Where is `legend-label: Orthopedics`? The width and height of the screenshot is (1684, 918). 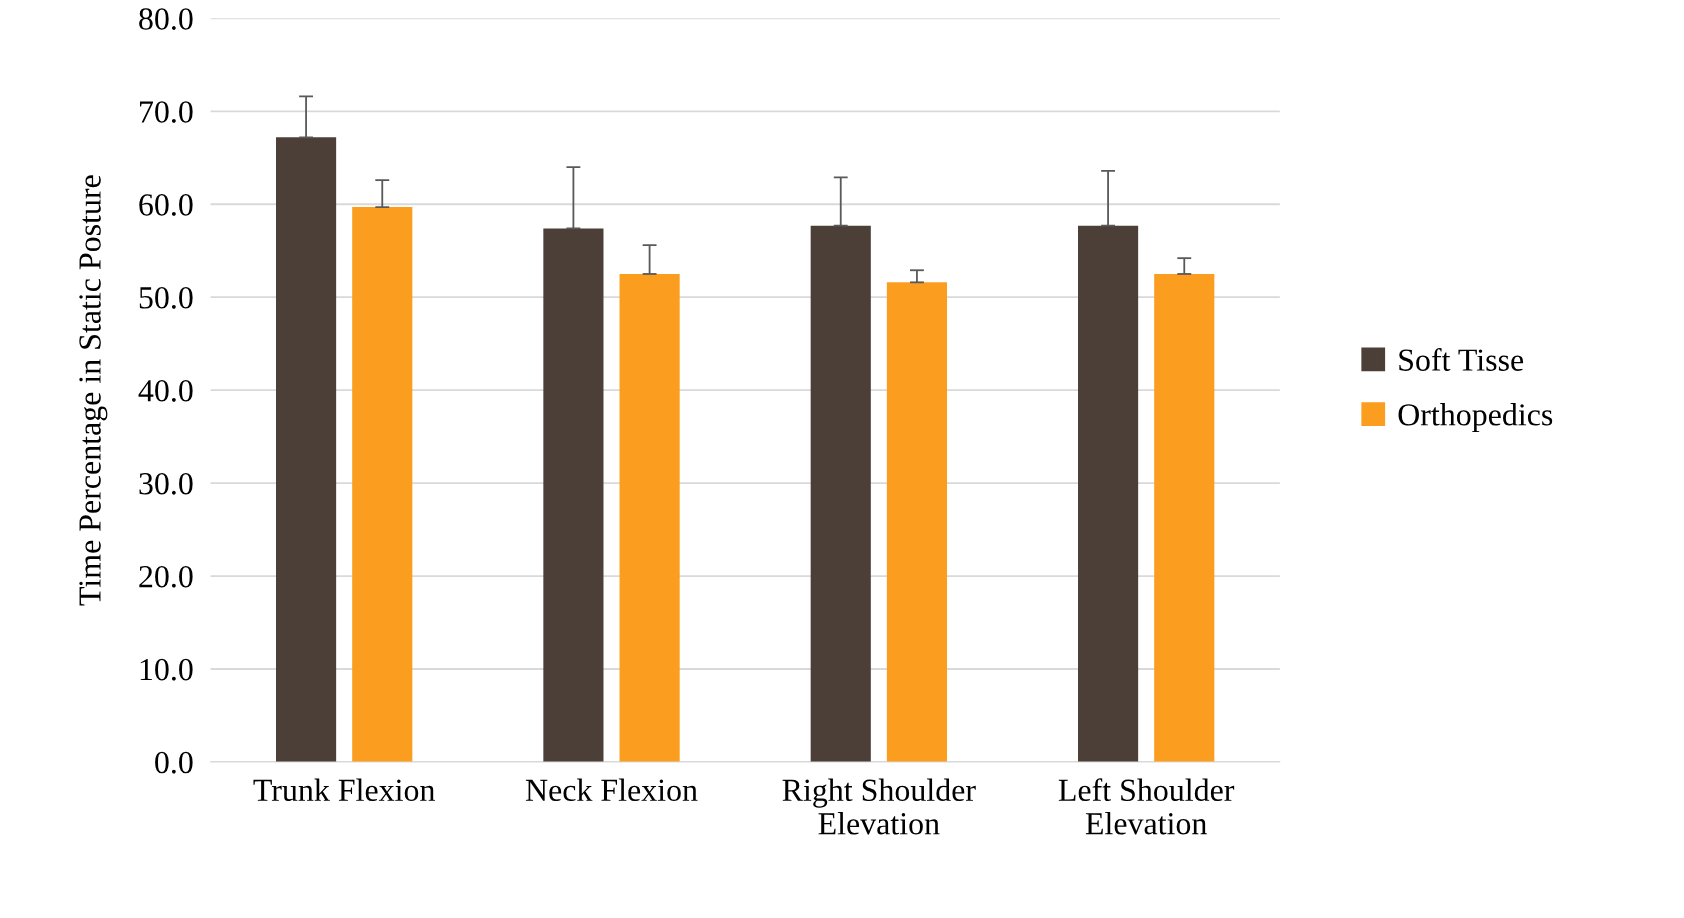 legend-label: Orthopedics is located at coordinates (1475, 418).